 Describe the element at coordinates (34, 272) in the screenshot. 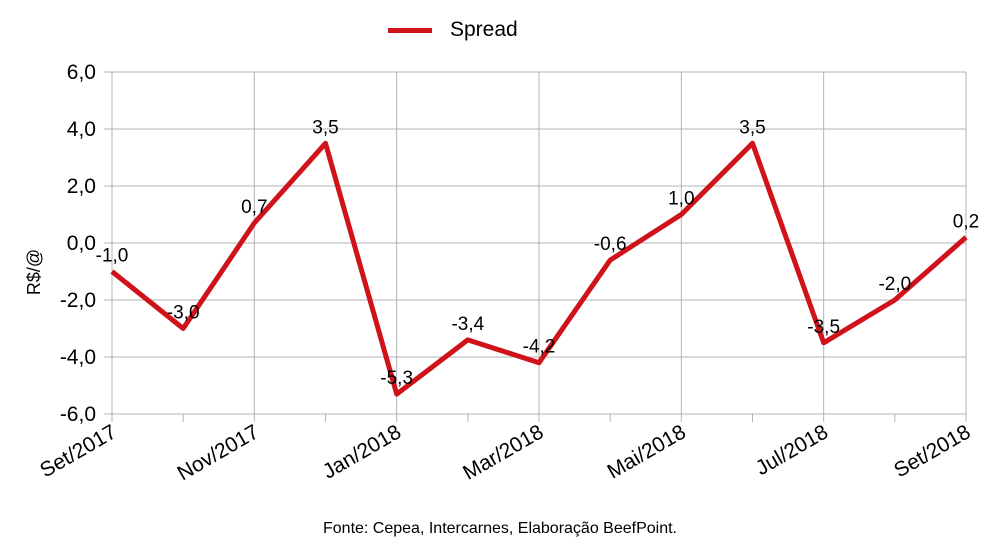

I see `y-axis-title: R$/@` at that location.